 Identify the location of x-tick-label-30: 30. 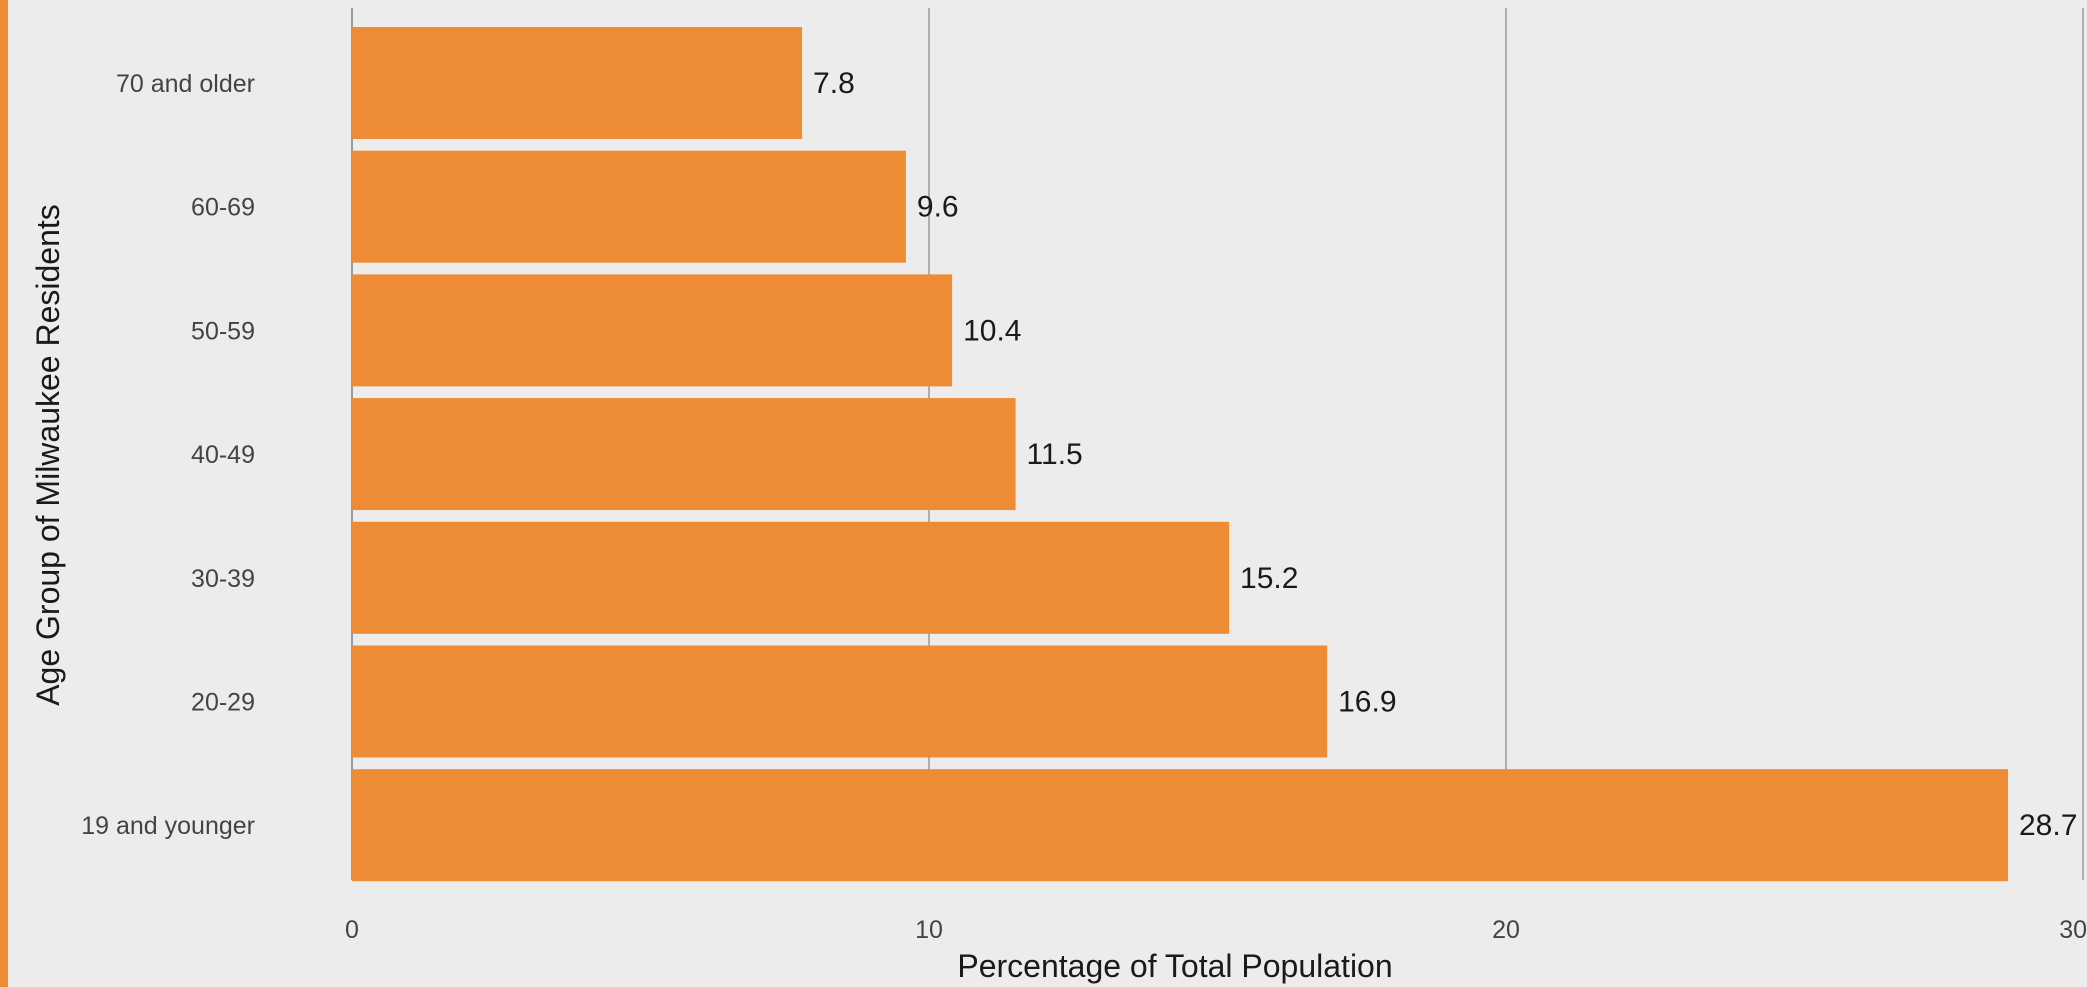
(2073, 930).